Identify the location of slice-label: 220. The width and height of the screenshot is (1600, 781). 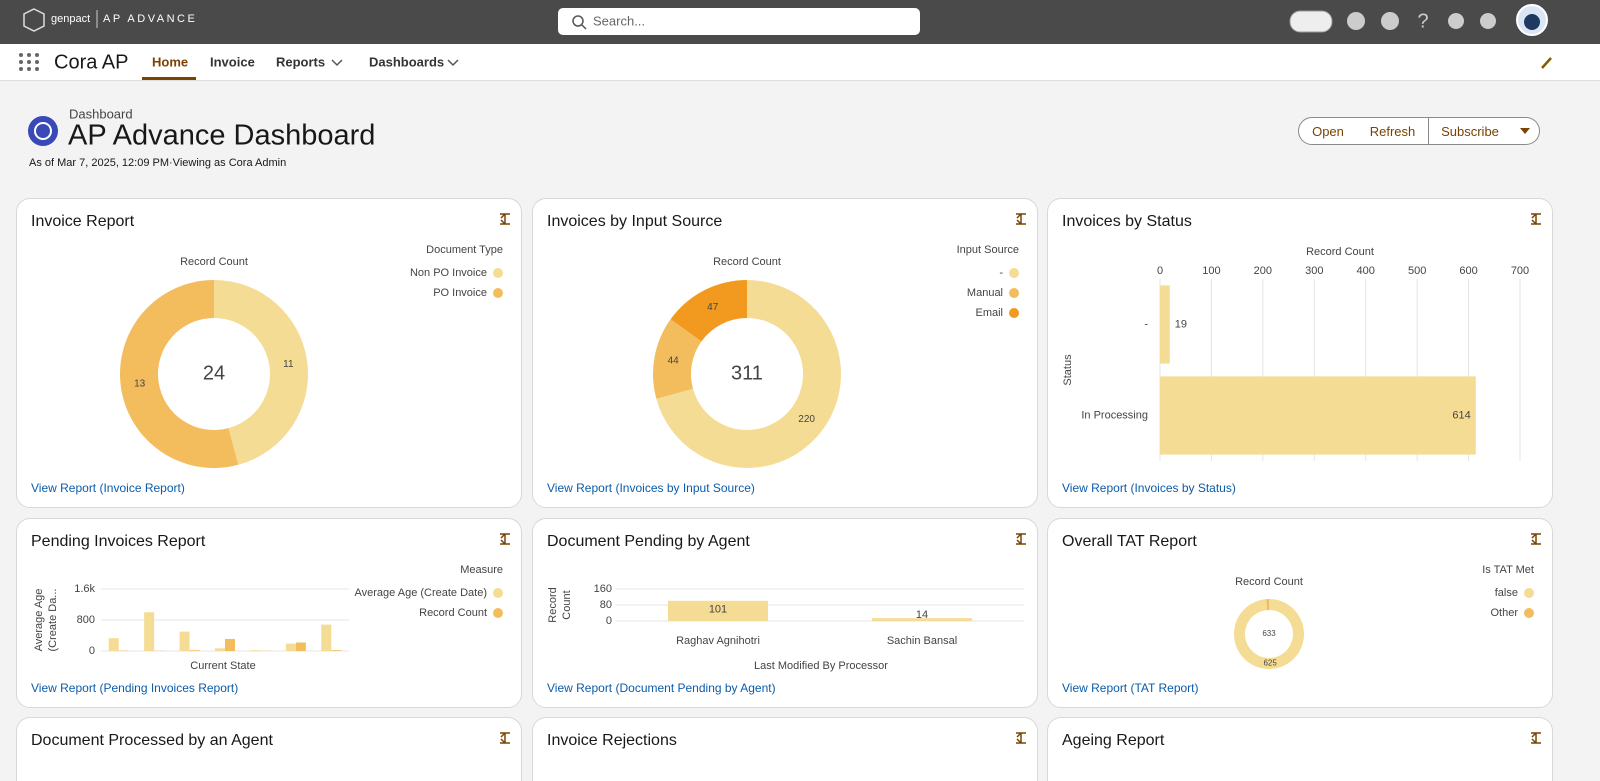
(806, 419).